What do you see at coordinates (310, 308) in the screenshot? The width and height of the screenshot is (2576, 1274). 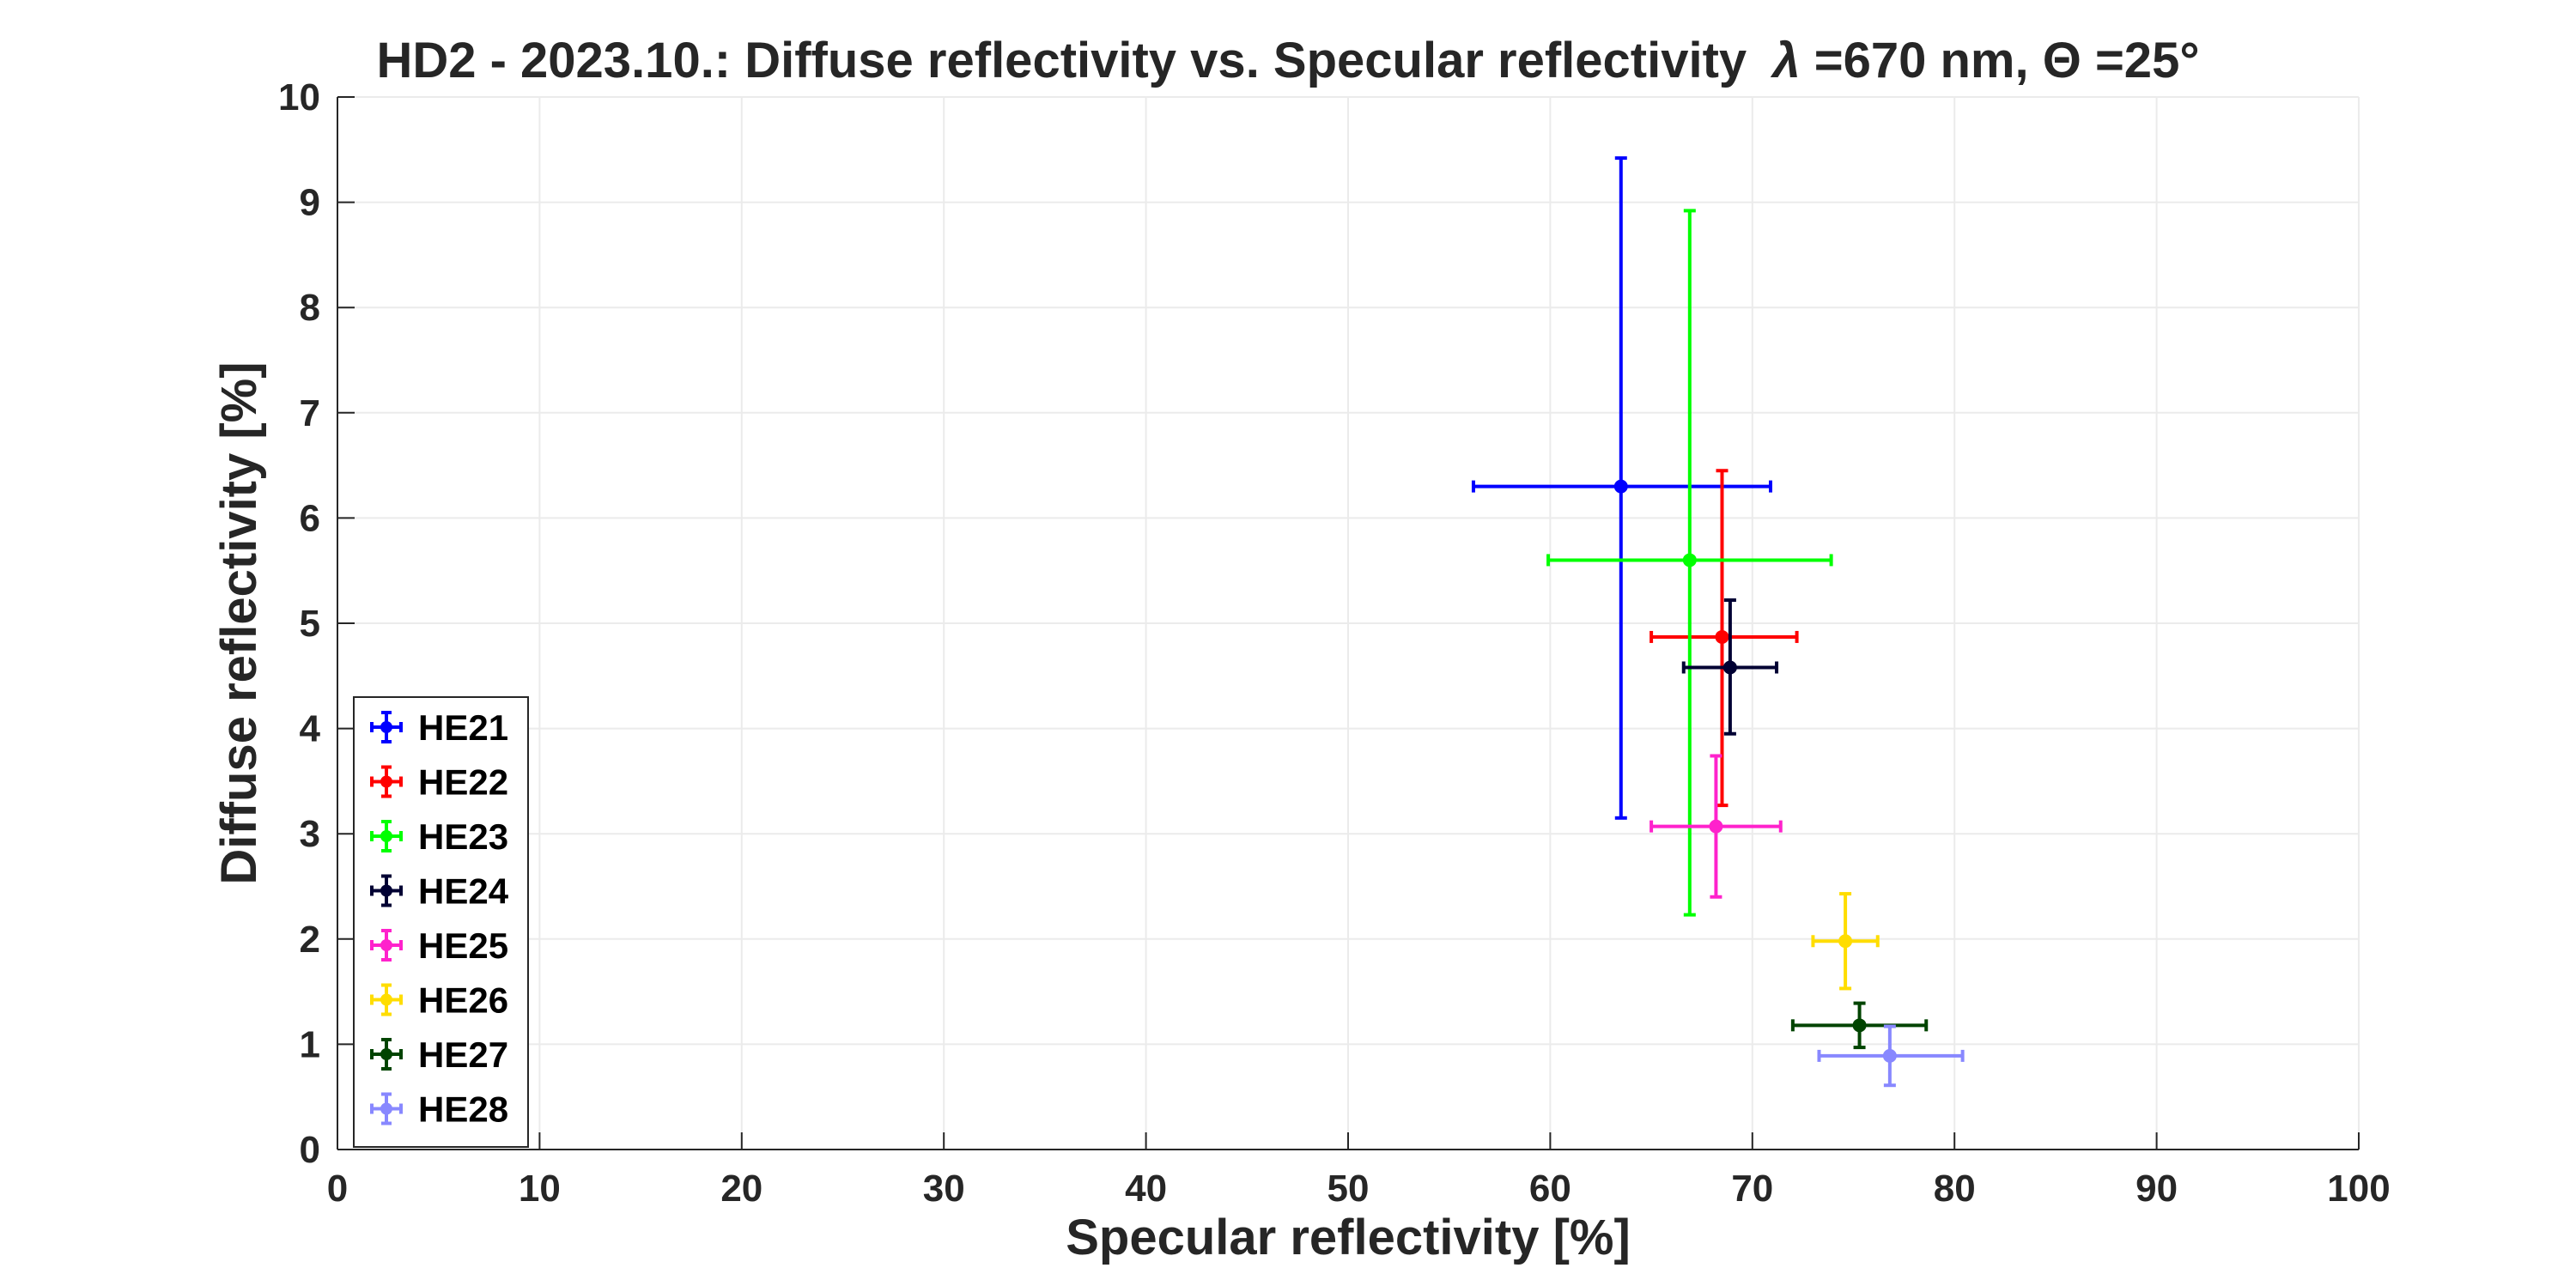 I see `y-tick-label: 8` at bounding box center [310, 308].